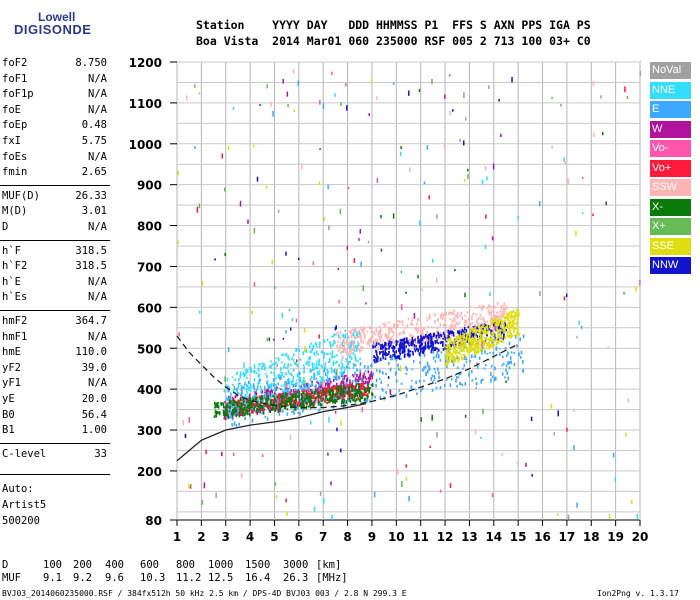 The image size is (700, 600). I want to click on param-label: foF2, so click(15, 63).